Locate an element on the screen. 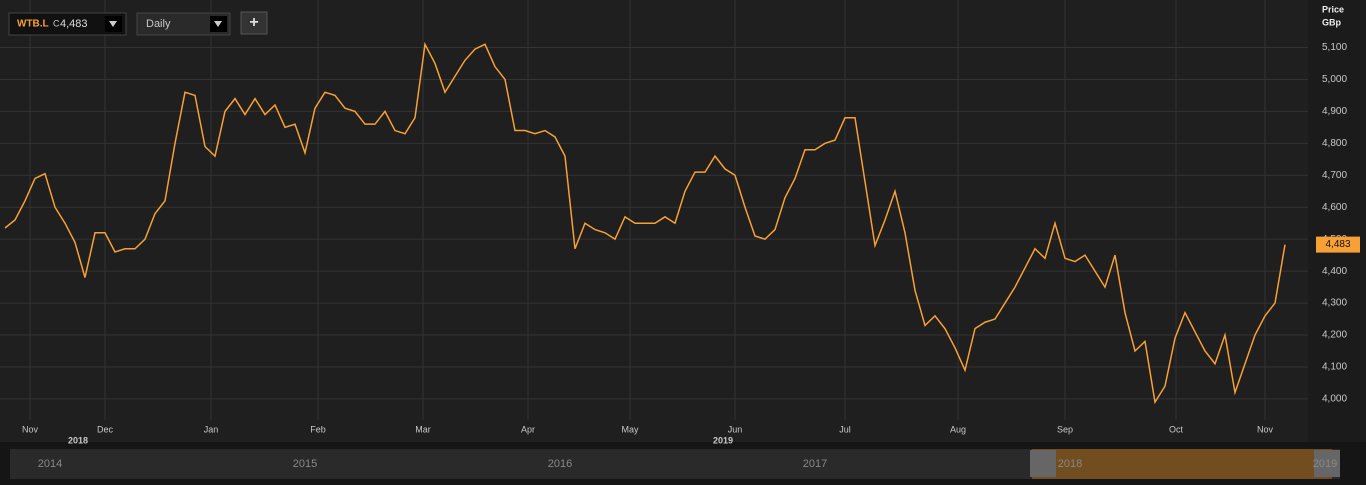 The image size is (1366, 485). add-button is located at coordinates (254, 23).